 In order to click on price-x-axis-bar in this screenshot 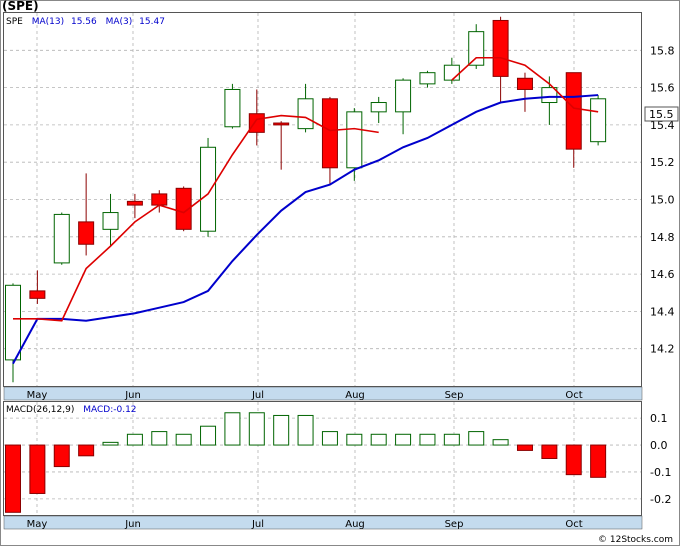, I will do `click(323, 393)`.